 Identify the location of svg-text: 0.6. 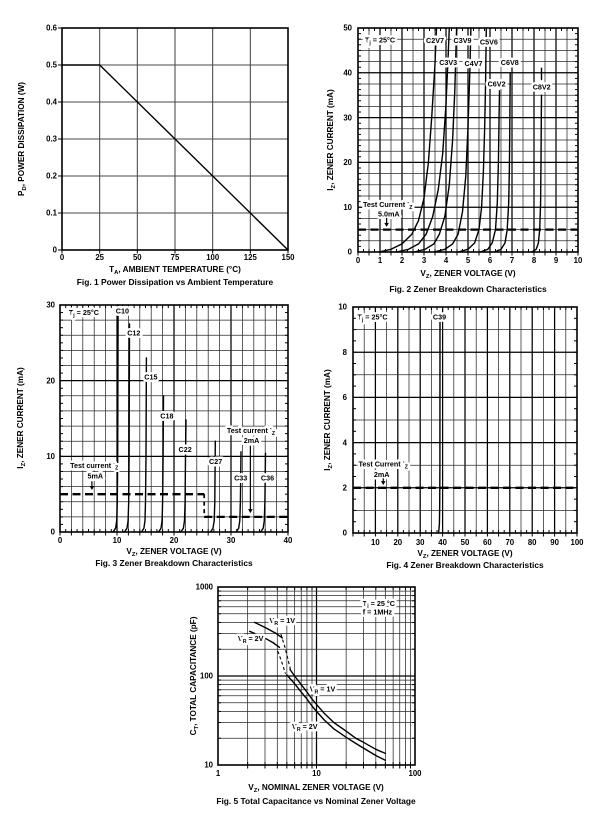
(52, 28).